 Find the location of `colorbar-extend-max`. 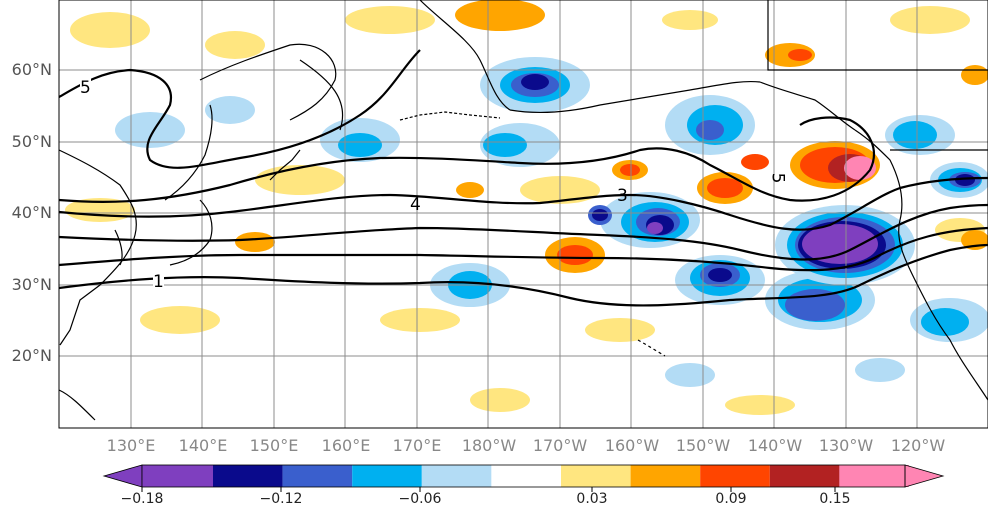

colorbar-extend-max is located at coordinates (924, 476).